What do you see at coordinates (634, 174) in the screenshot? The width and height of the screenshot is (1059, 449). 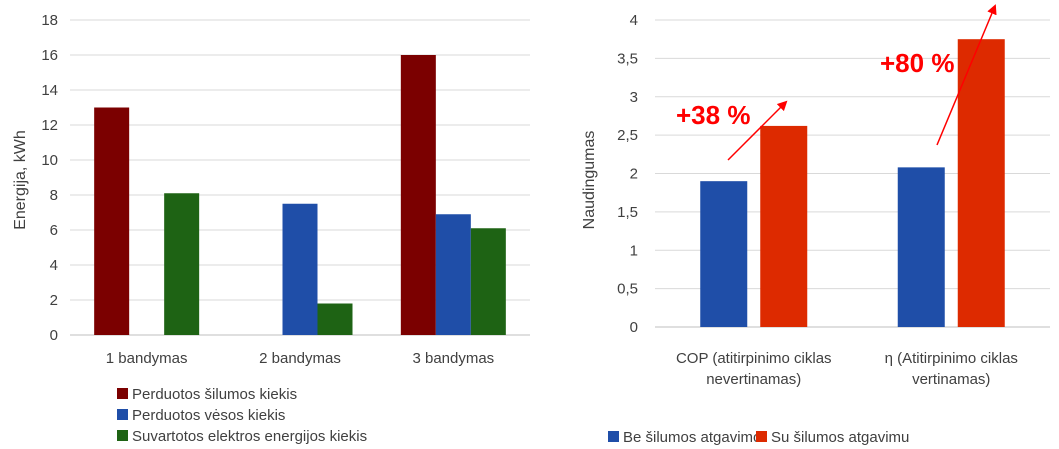 I see `right-y-tick-label: 2` at bounding box center [634, 174].